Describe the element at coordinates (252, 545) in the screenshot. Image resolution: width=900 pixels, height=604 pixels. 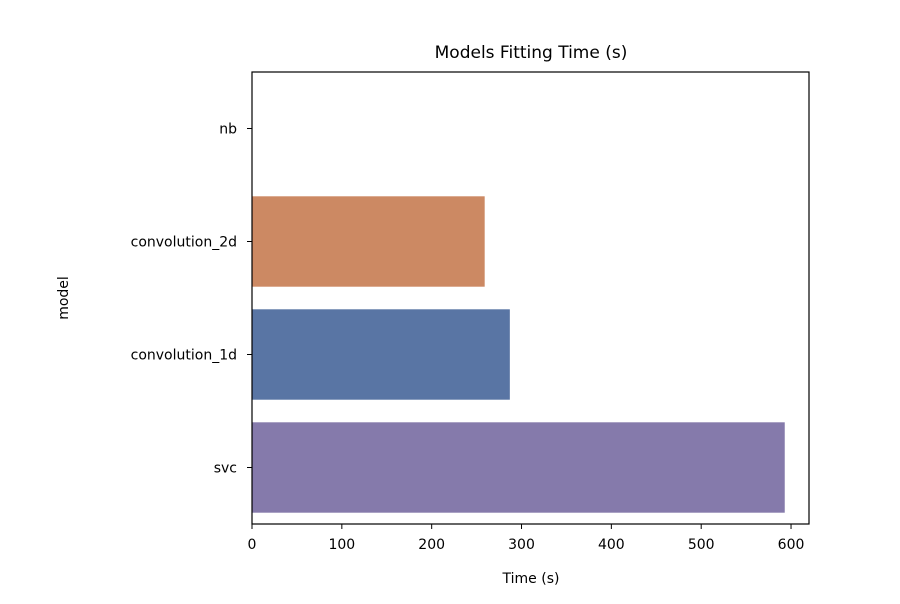
I see `x-tick-label: 0` at that location.